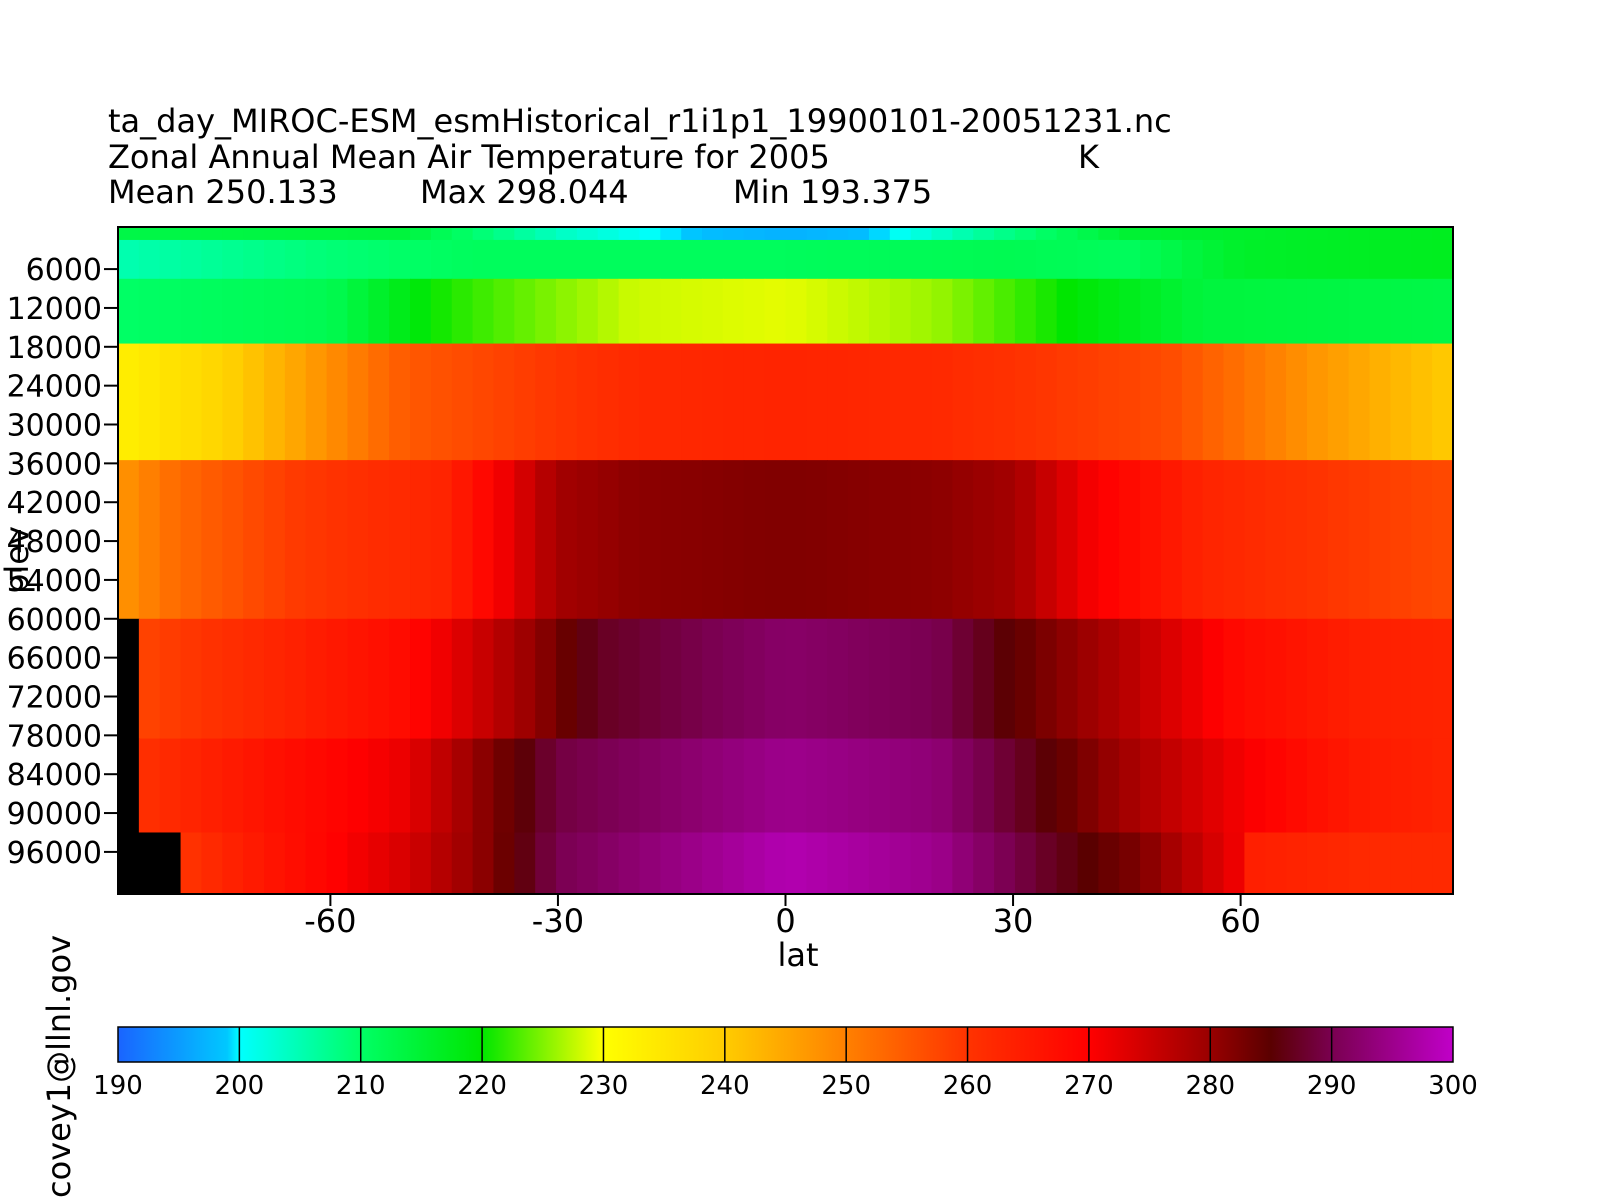 This screenshot has height=1200, width=1601. What do you see at coordinates (54, 387) in the screenshot?
I see `y-tick-label: 24000` at bounding box center [54, 387].